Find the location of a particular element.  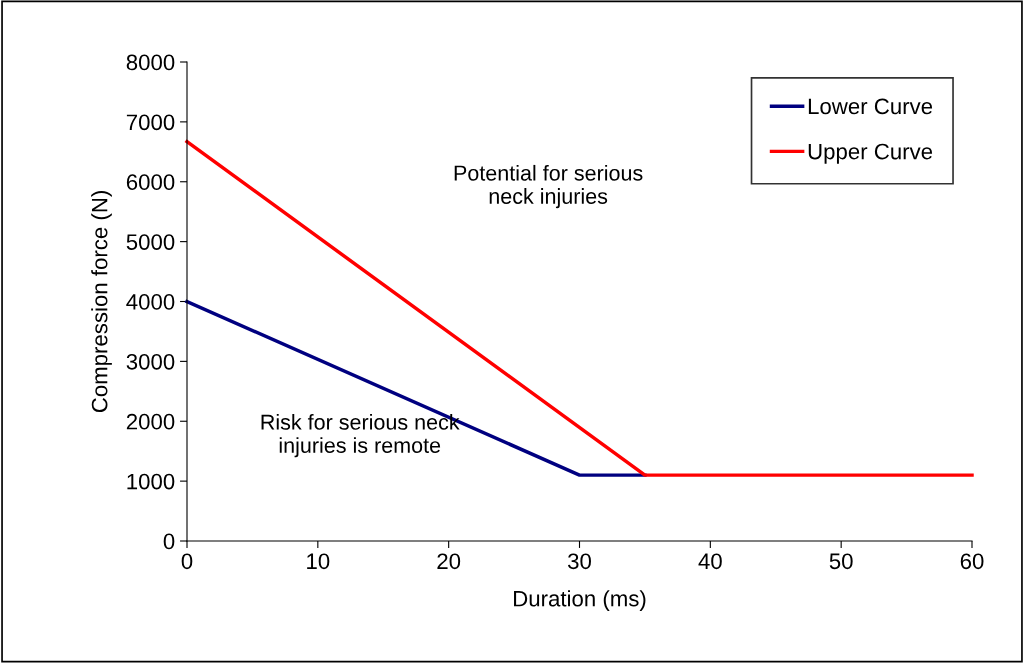

annotation: Potential for serious neck injuries is located at coordinates (548, 186).